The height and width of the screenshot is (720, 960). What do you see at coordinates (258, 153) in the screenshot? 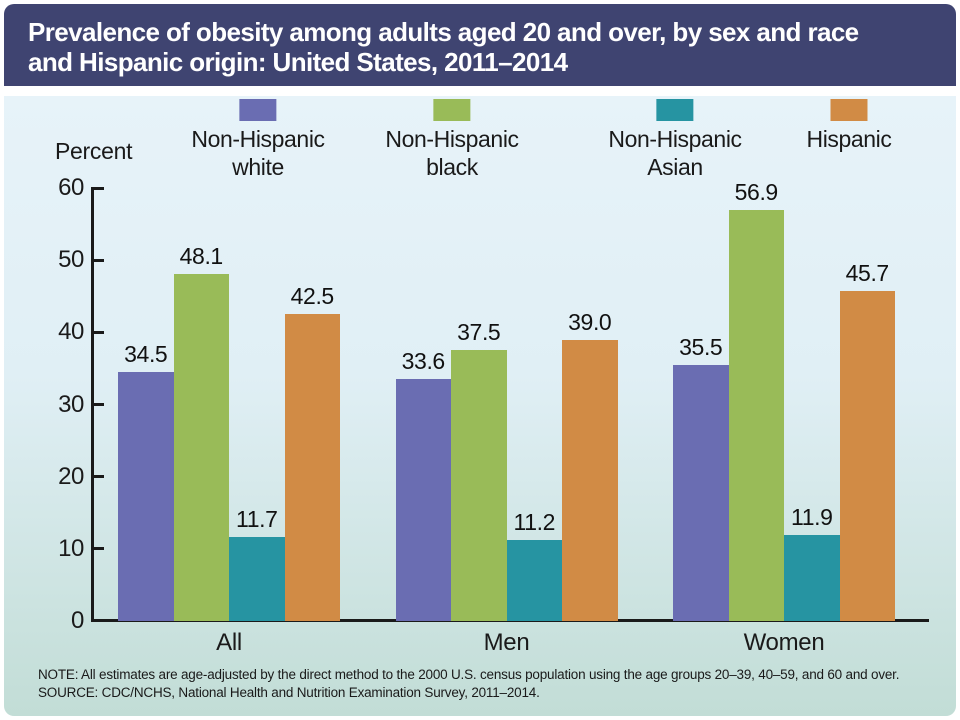
I see `legend-label: Non-Hispanic white` at bounding box center [258, 153].